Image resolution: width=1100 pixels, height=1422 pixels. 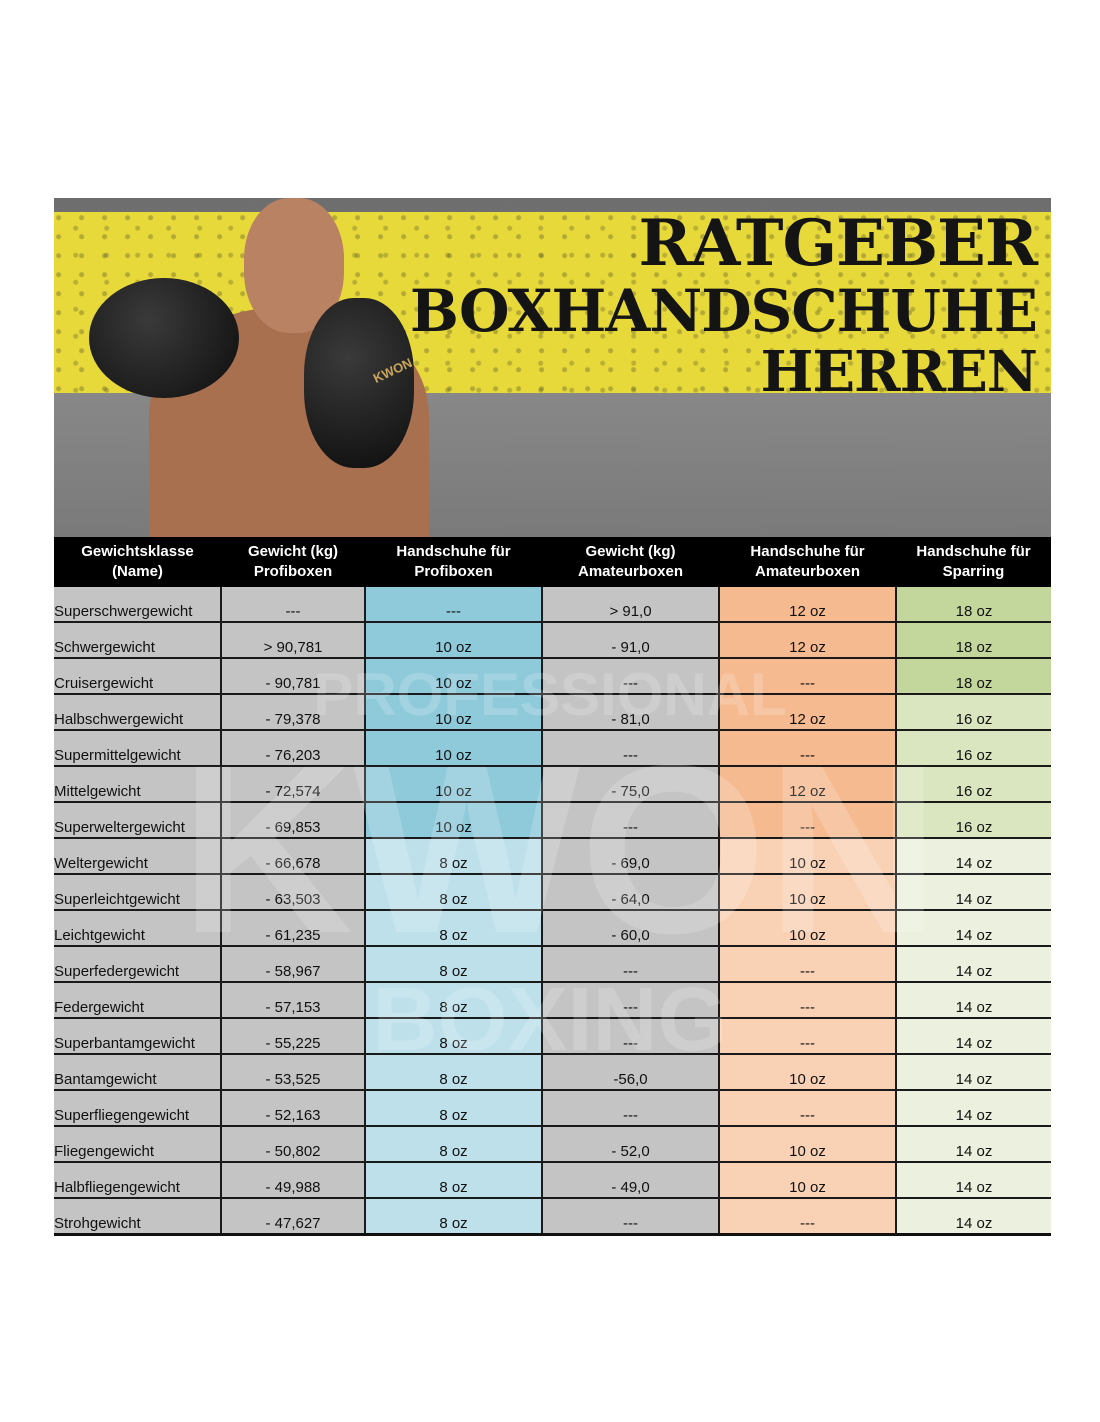 I want to click on weight-class-name: Superfliegengewicht, so click(x=137, y=1108).